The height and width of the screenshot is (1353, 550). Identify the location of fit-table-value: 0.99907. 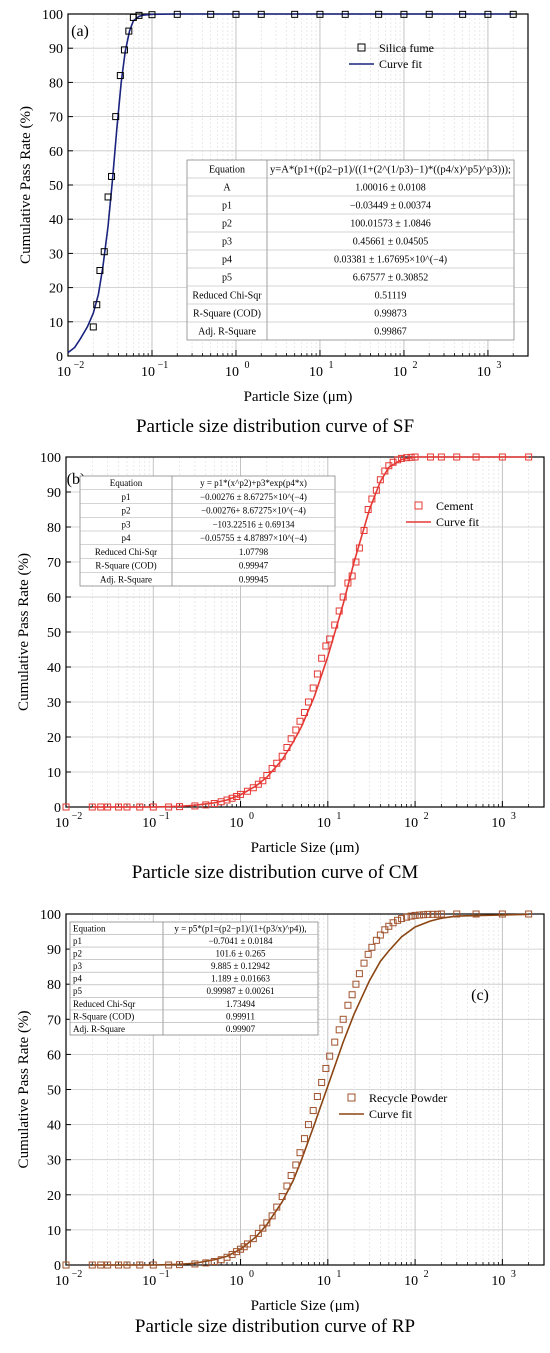
(241, 1029).